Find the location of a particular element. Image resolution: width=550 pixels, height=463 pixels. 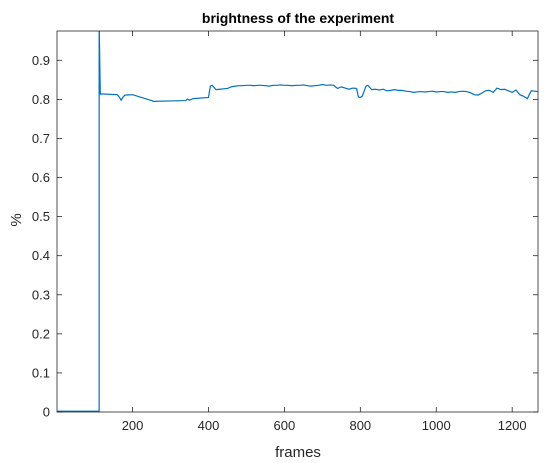

x-tick-label: 600 is located at coordinates (285, 425).